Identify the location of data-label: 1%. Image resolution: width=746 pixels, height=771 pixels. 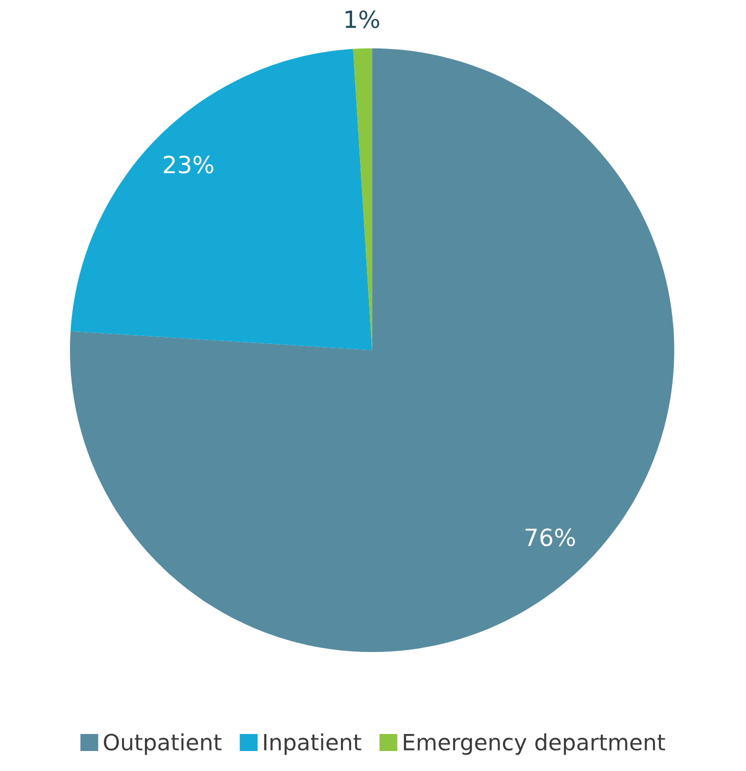
(363, 19).